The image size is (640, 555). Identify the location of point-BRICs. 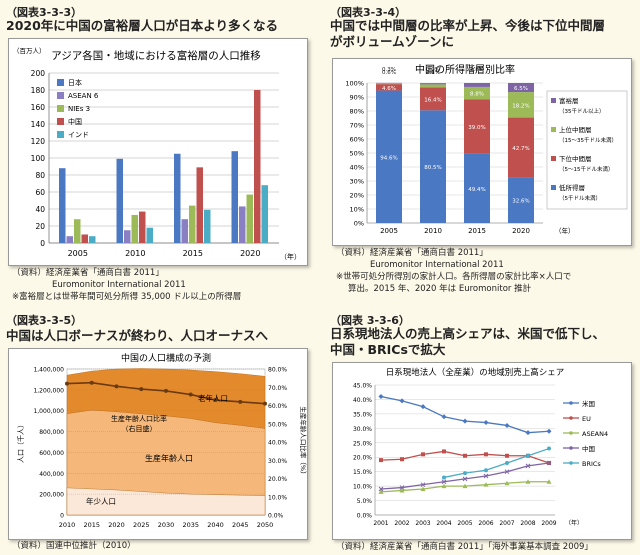
(486, 470).